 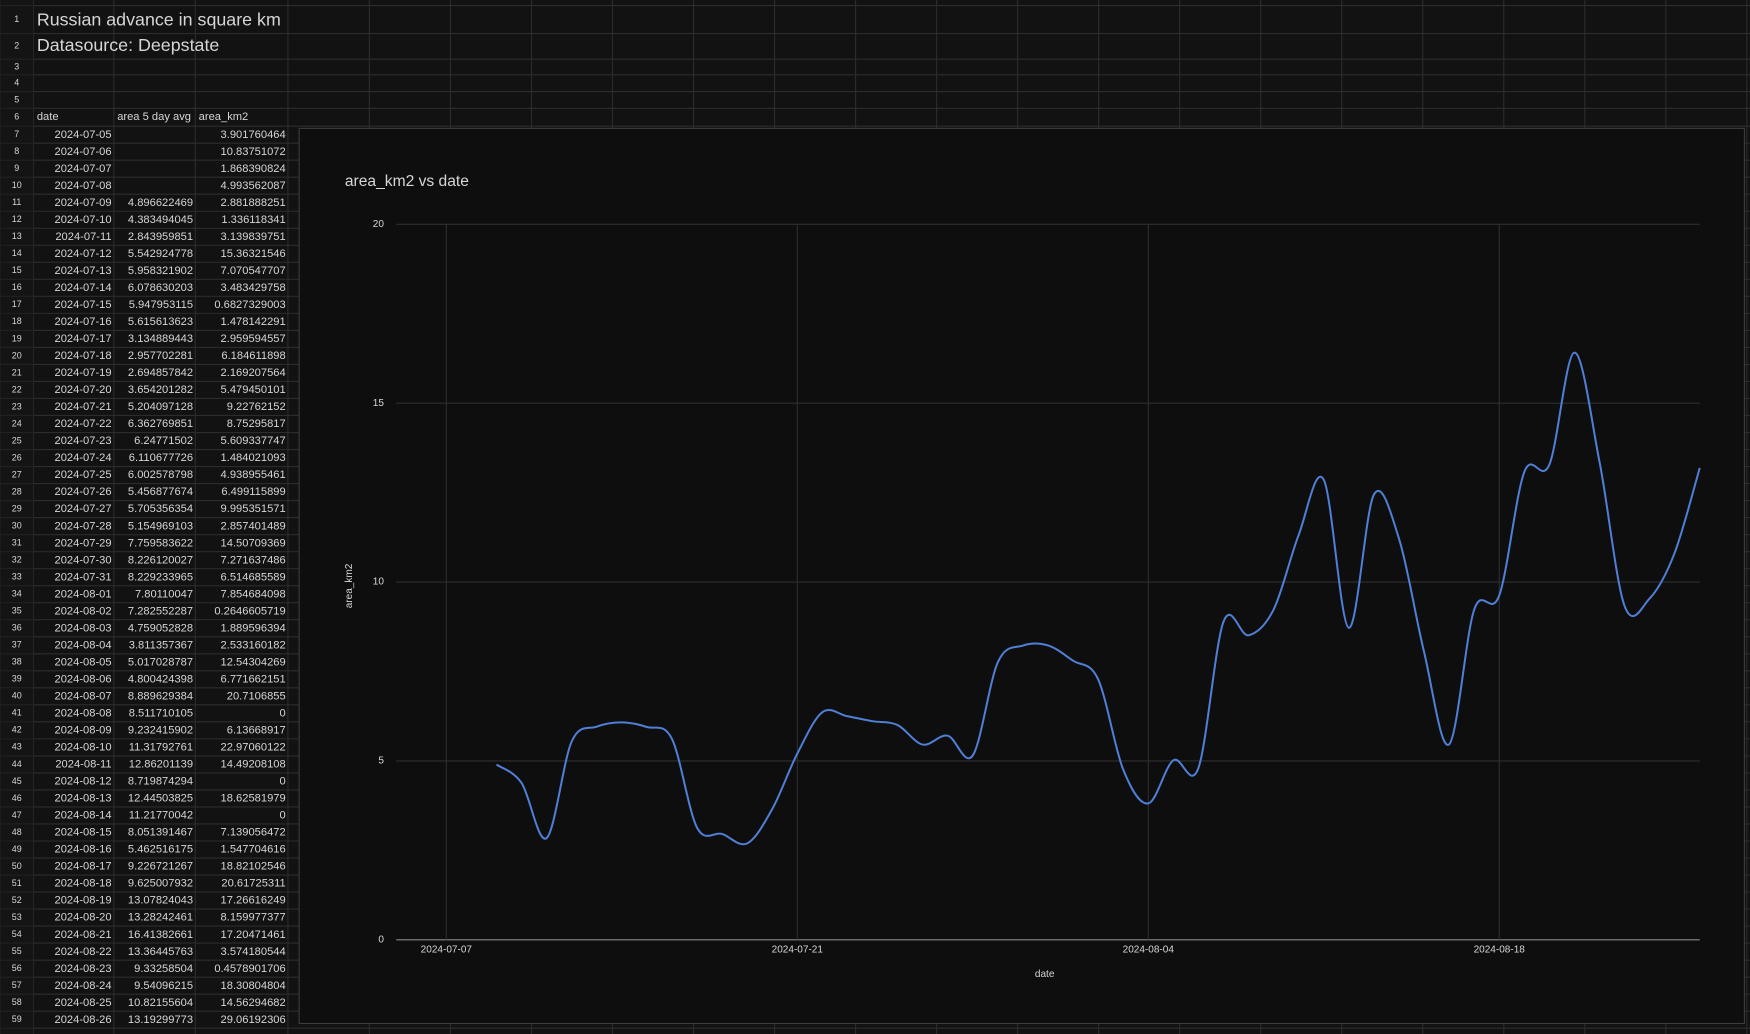 What do you see at coordinates (160, 935) in the screenshot?
I see `number-cell: 16.41382661` at bounding box center [160, 935].